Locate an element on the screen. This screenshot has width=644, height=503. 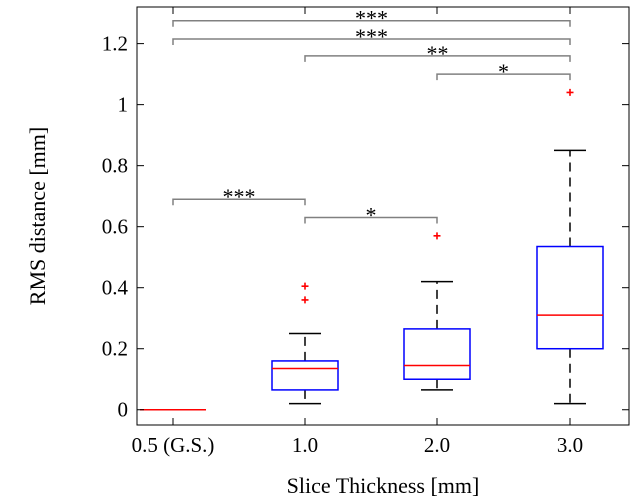
significance-bracket: ** is located at coordinates (437, 53).